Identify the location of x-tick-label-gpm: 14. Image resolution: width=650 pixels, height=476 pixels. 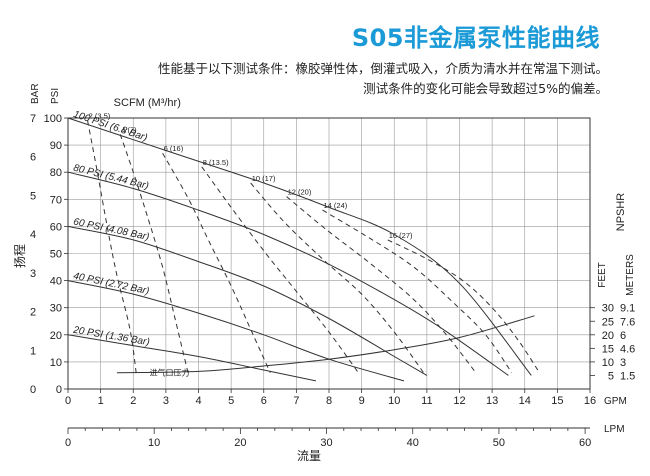
(525, 401).